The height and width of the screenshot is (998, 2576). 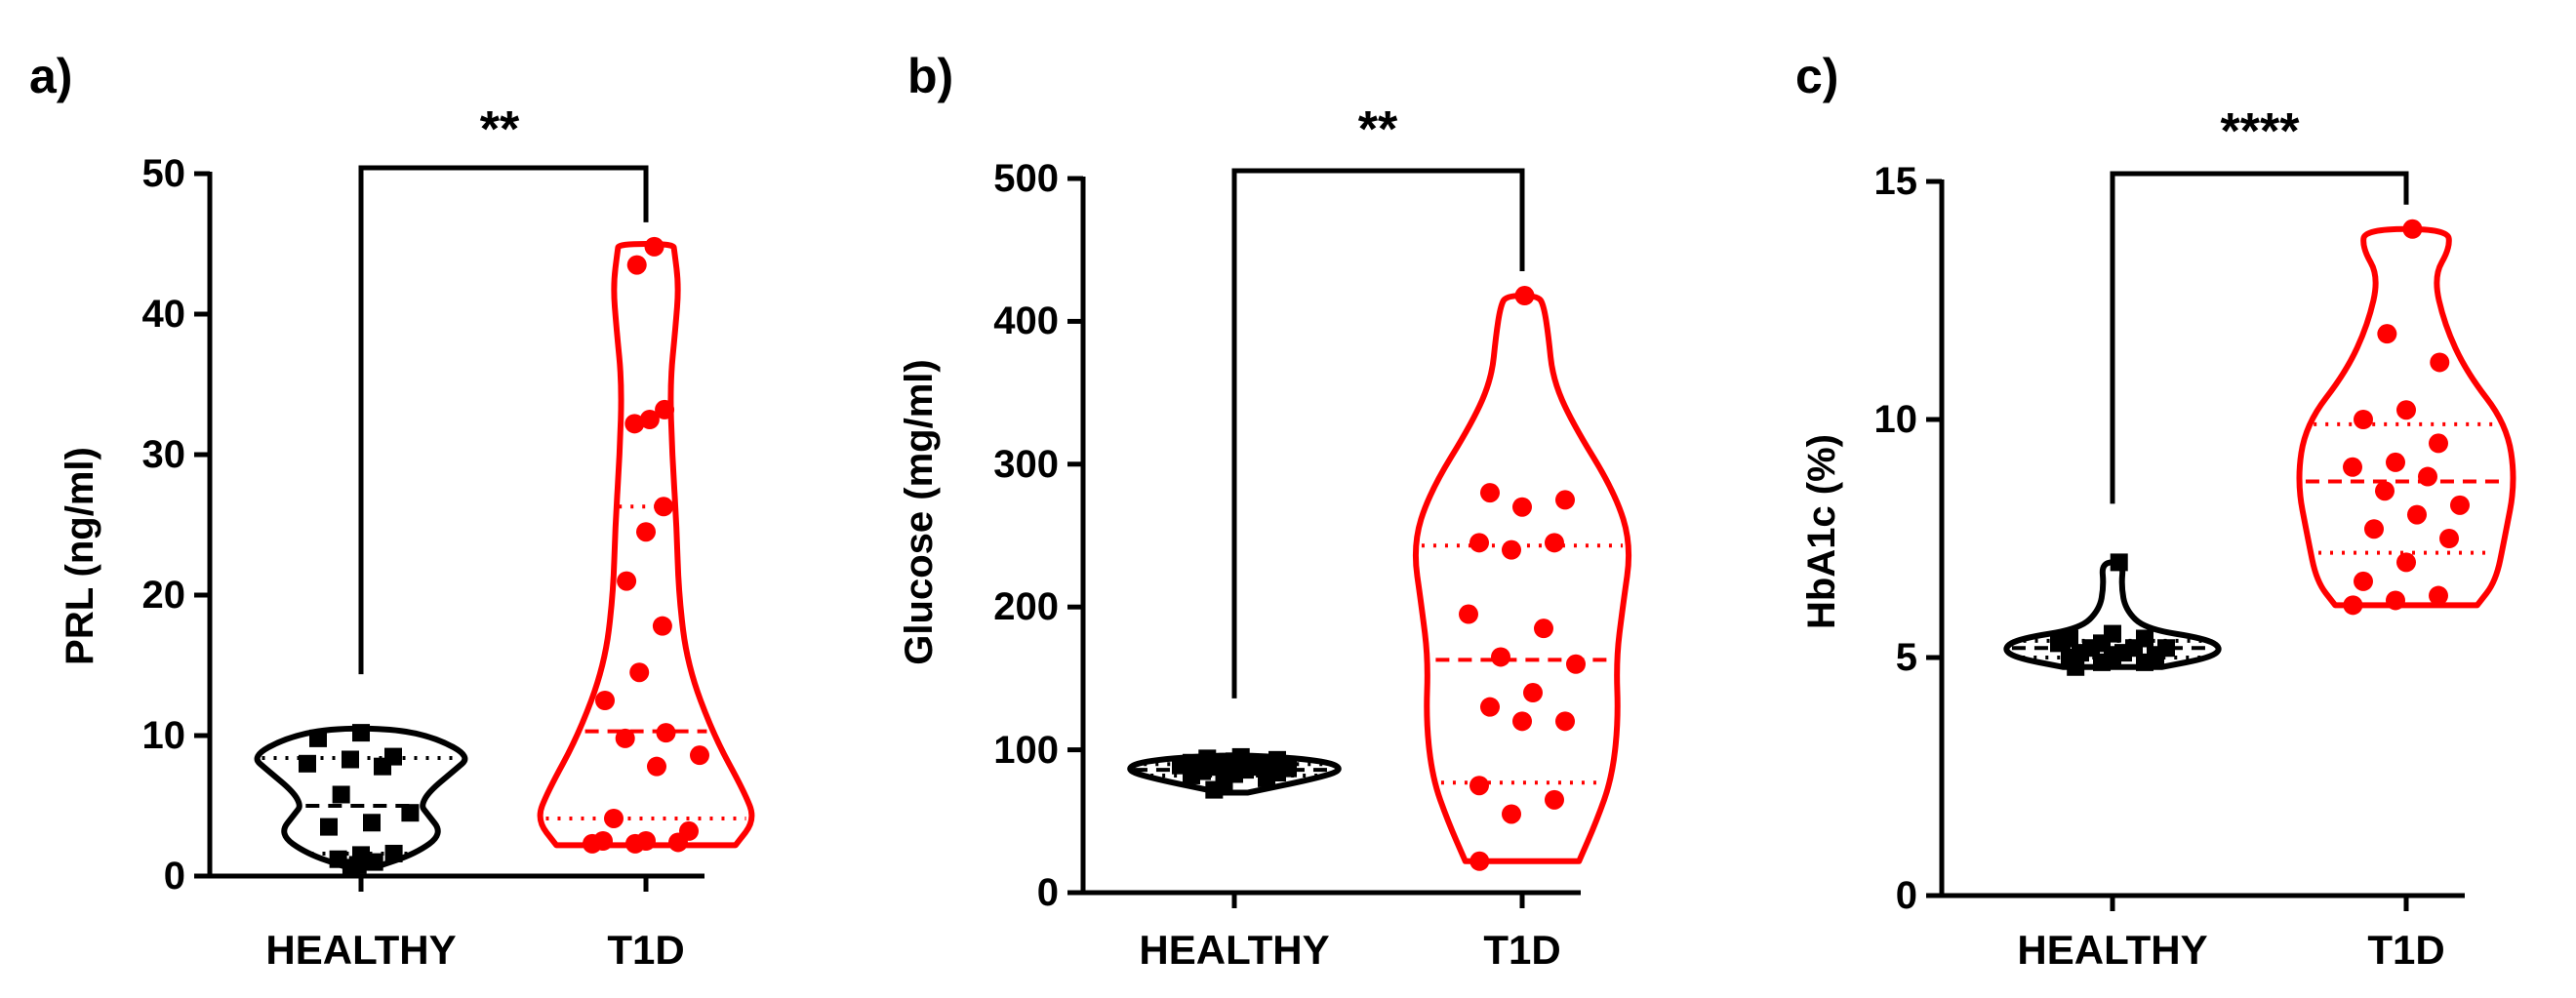 I want to click on panel-c-significance: ****, so click(x=2261, y=131).